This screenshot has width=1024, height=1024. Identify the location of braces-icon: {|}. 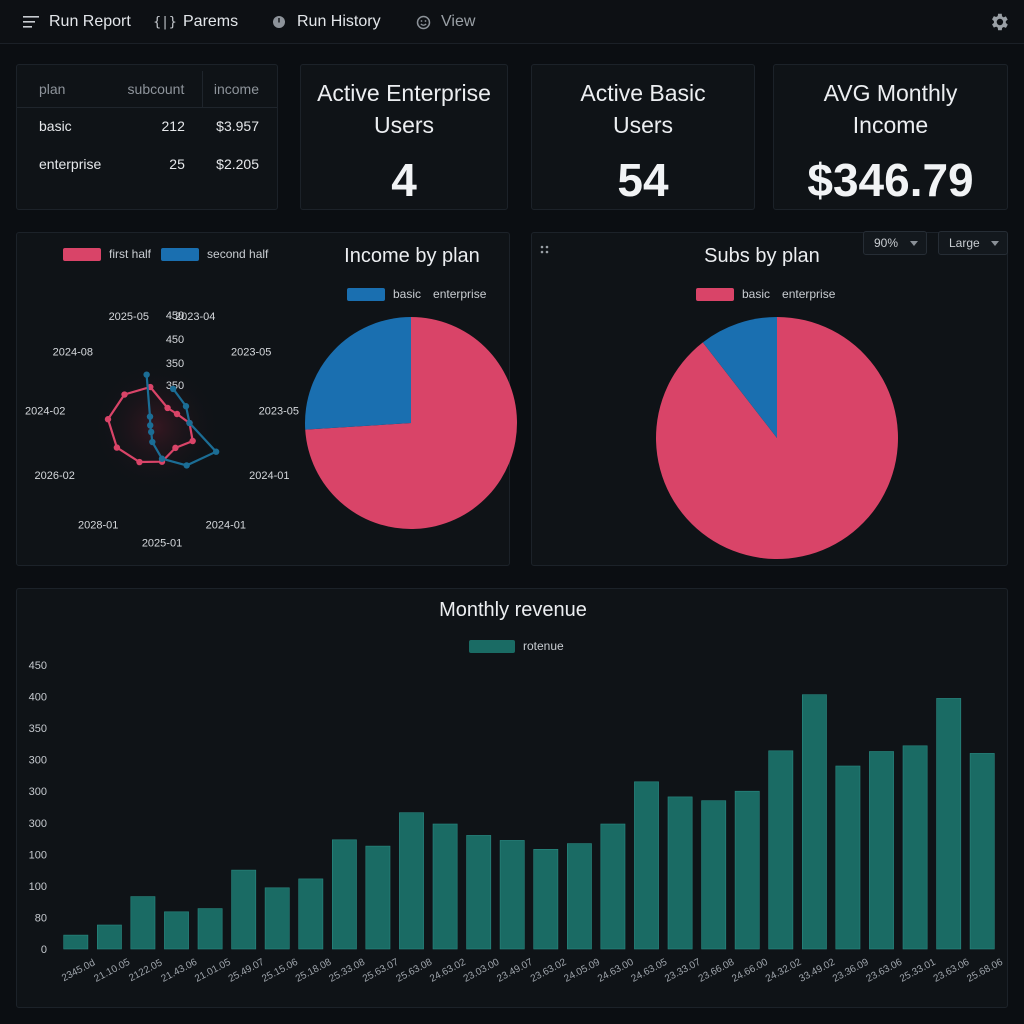
(165, 22).